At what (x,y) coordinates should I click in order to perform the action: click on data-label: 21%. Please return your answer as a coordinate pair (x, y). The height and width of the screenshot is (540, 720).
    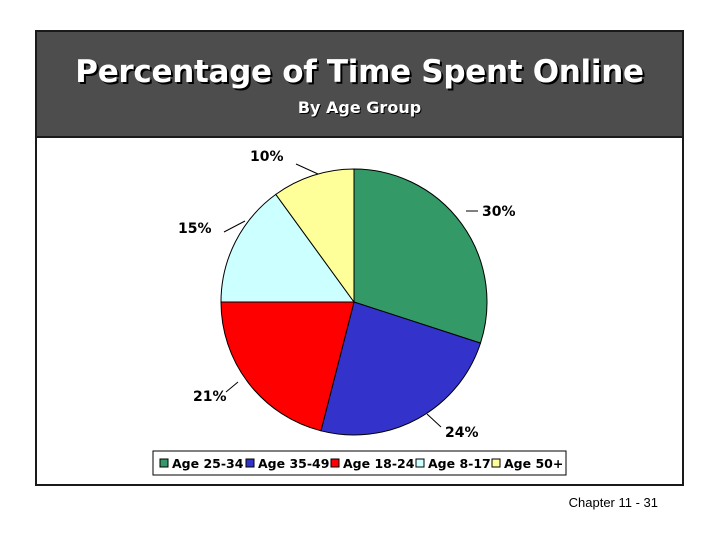
    Looking at the image, I should click on (210, 397).